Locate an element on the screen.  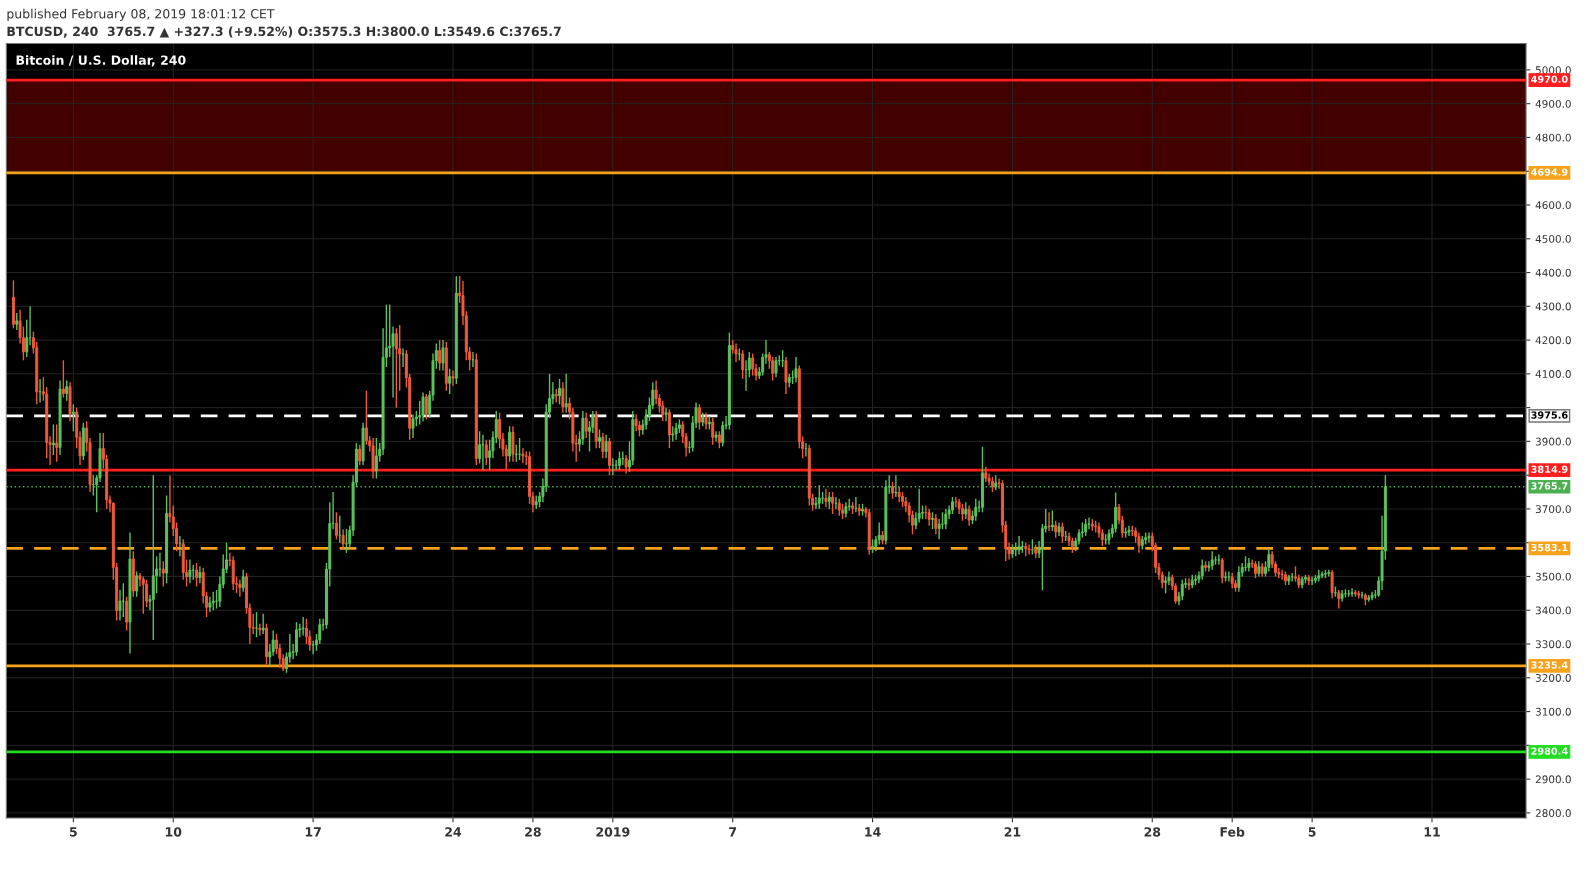
x-tick-label: 10 is located at coordinates (173, 832).